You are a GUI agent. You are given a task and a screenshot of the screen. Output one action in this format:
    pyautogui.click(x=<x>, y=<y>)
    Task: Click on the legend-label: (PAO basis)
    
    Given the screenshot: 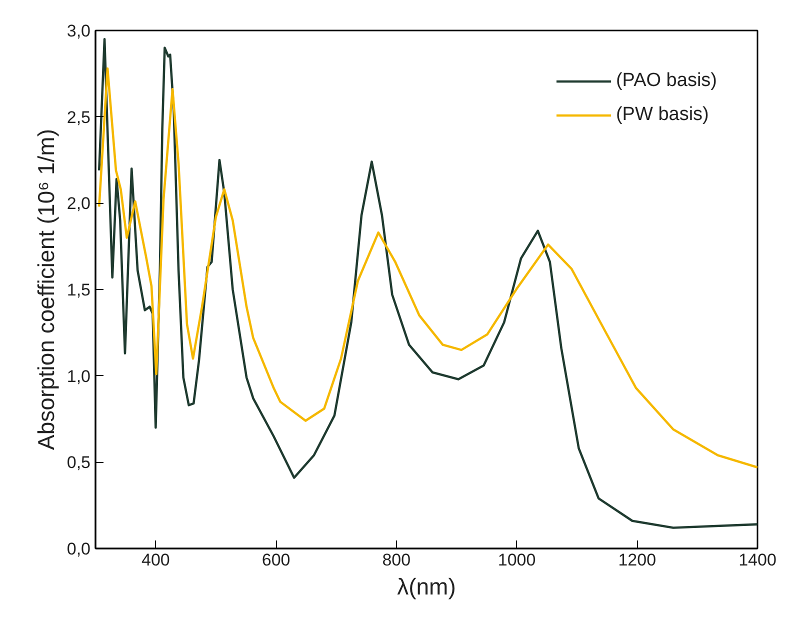 What is the action you would take?
    pyautogui.click(x=666, y=81)
    